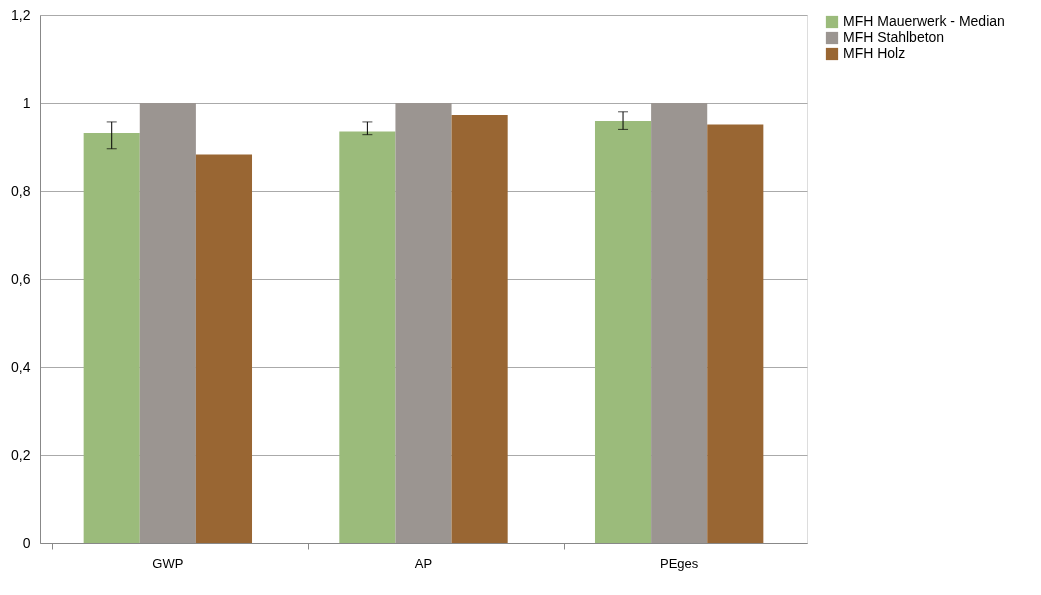  What do you see at coordinates (26, 102) in the screenshot?
I see `y-tick-label: 1` at bounding box center [26, 102].